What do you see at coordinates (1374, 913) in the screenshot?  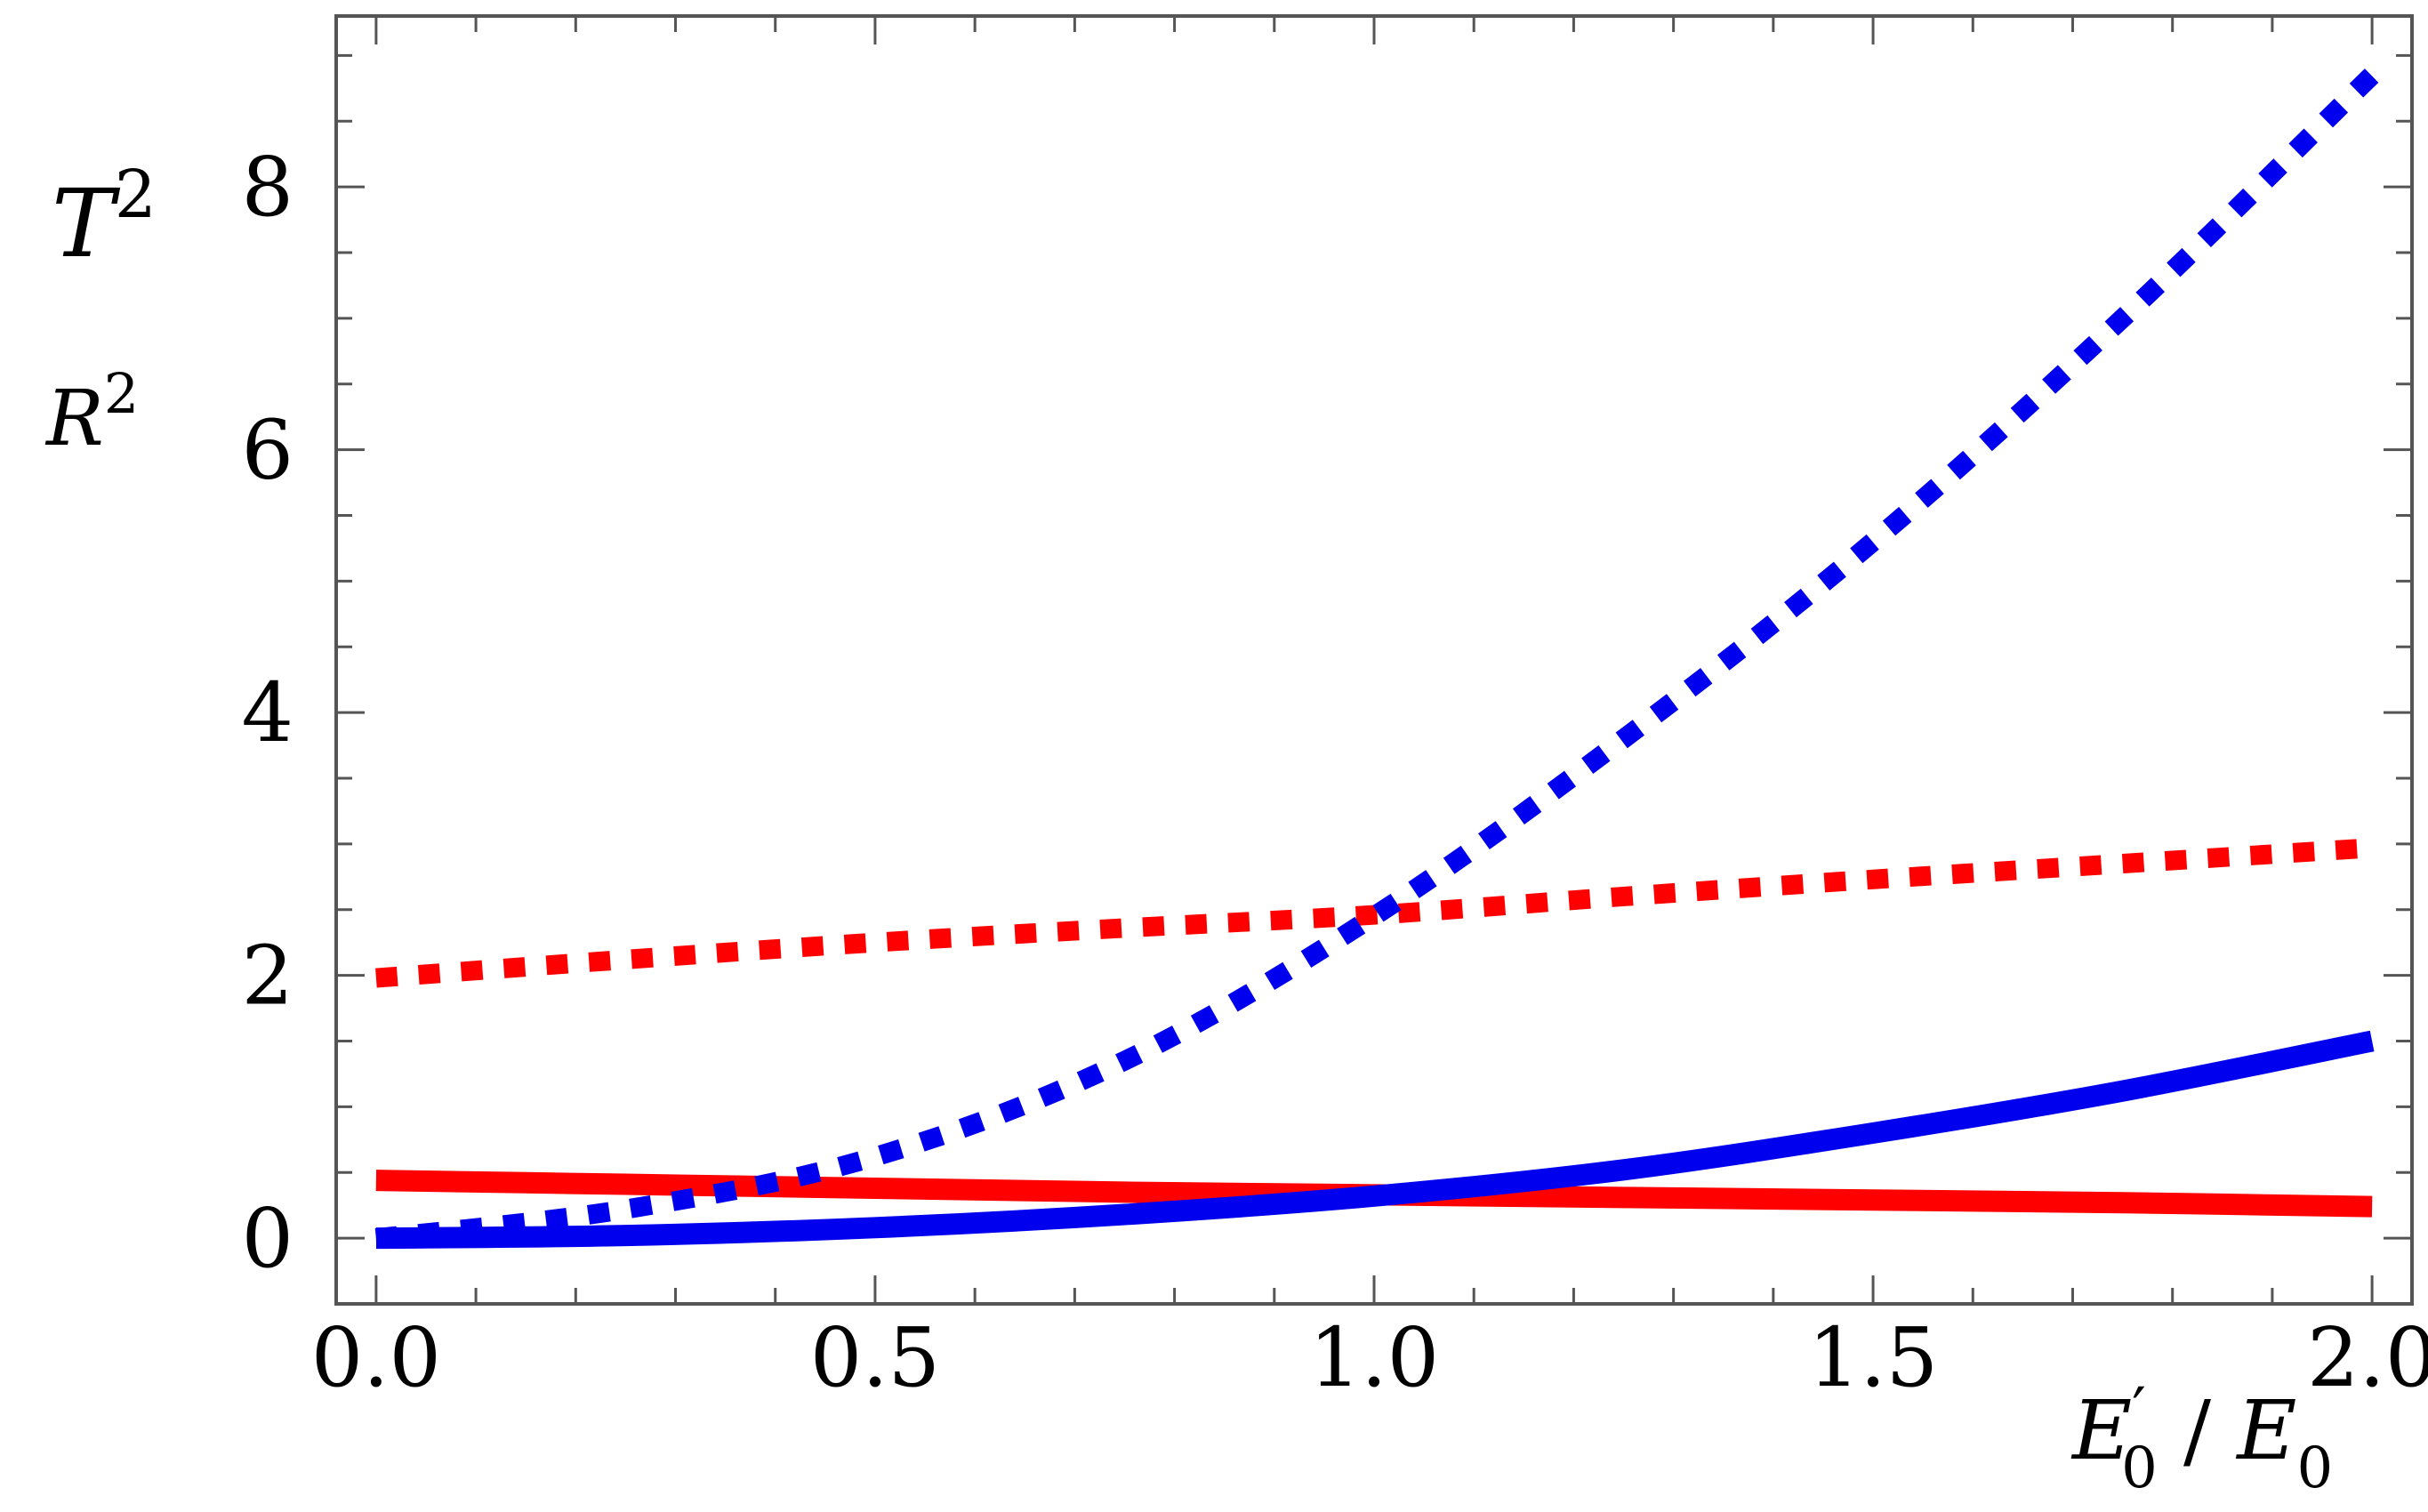 I see `series-line-2-dotted` at bounding box center [1374, 913].